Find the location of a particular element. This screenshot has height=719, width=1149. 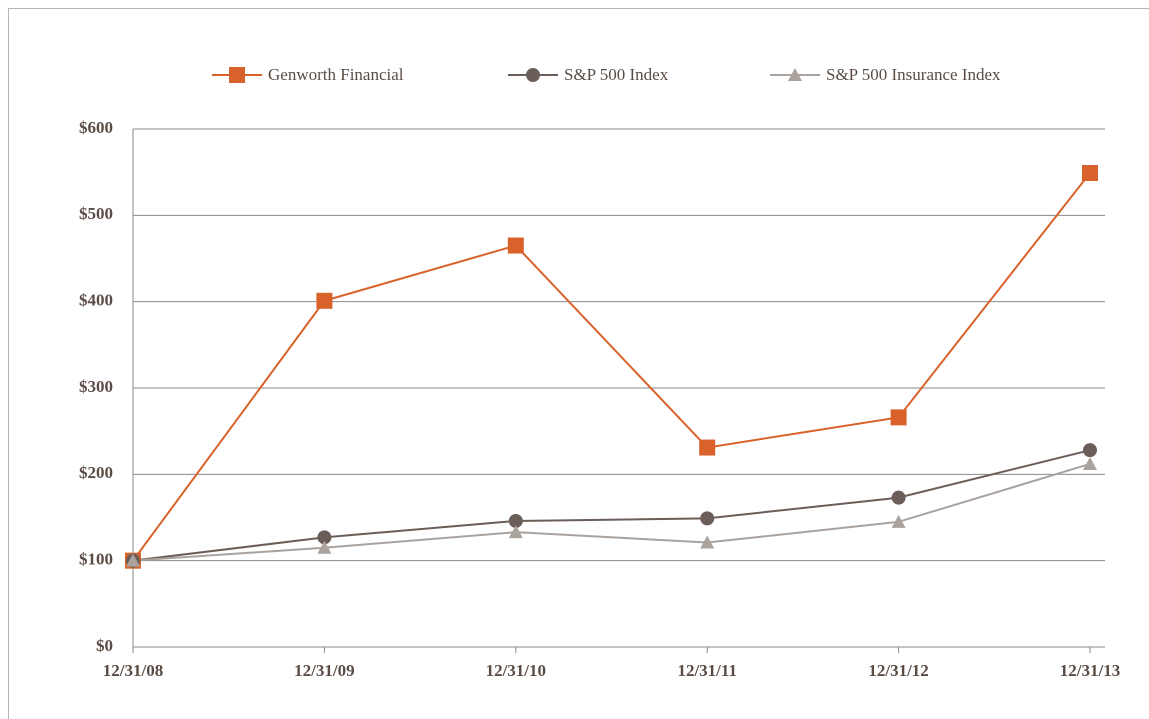

legend-label: Genworth Financial is located at coordinates (336, 74).